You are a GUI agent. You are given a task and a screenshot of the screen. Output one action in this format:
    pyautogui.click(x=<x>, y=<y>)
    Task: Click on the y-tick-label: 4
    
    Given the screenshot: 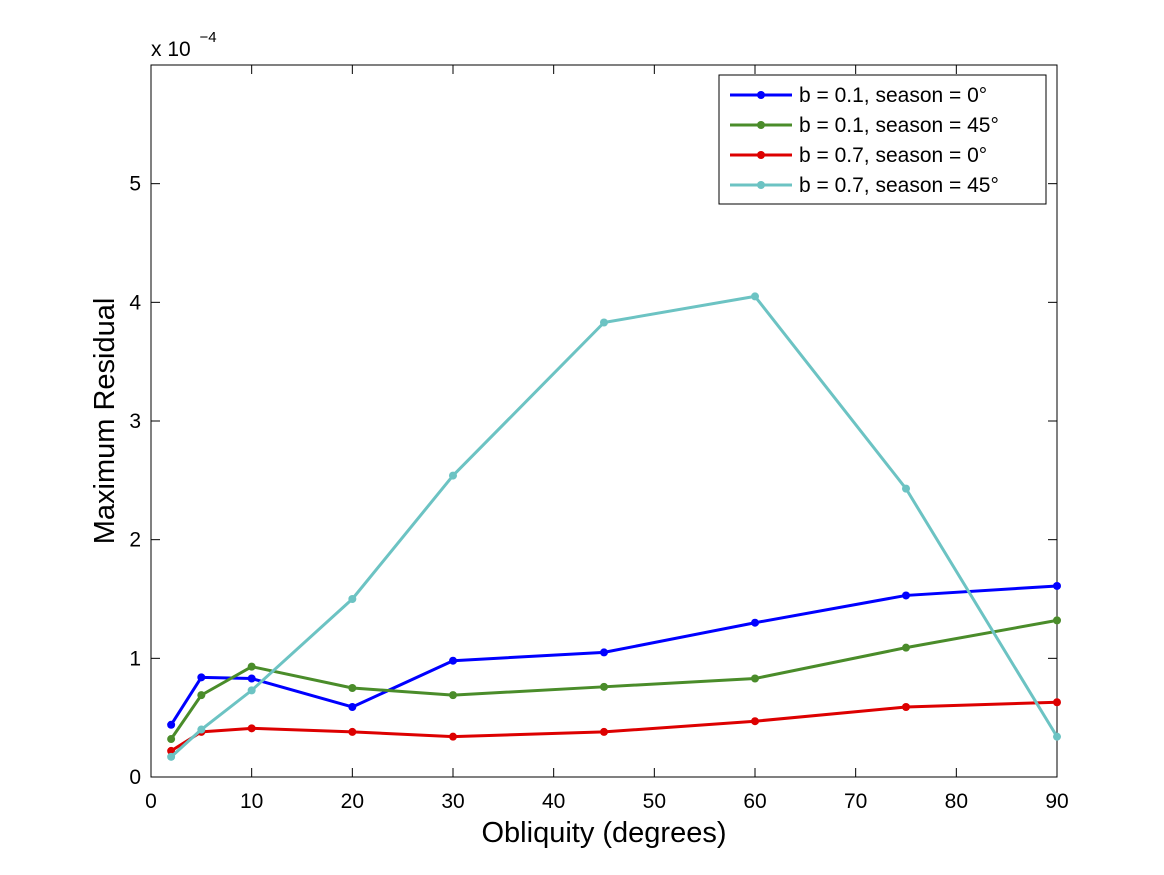 What is the action you would take?
    pyautogui.click(x=135, y=302)
    